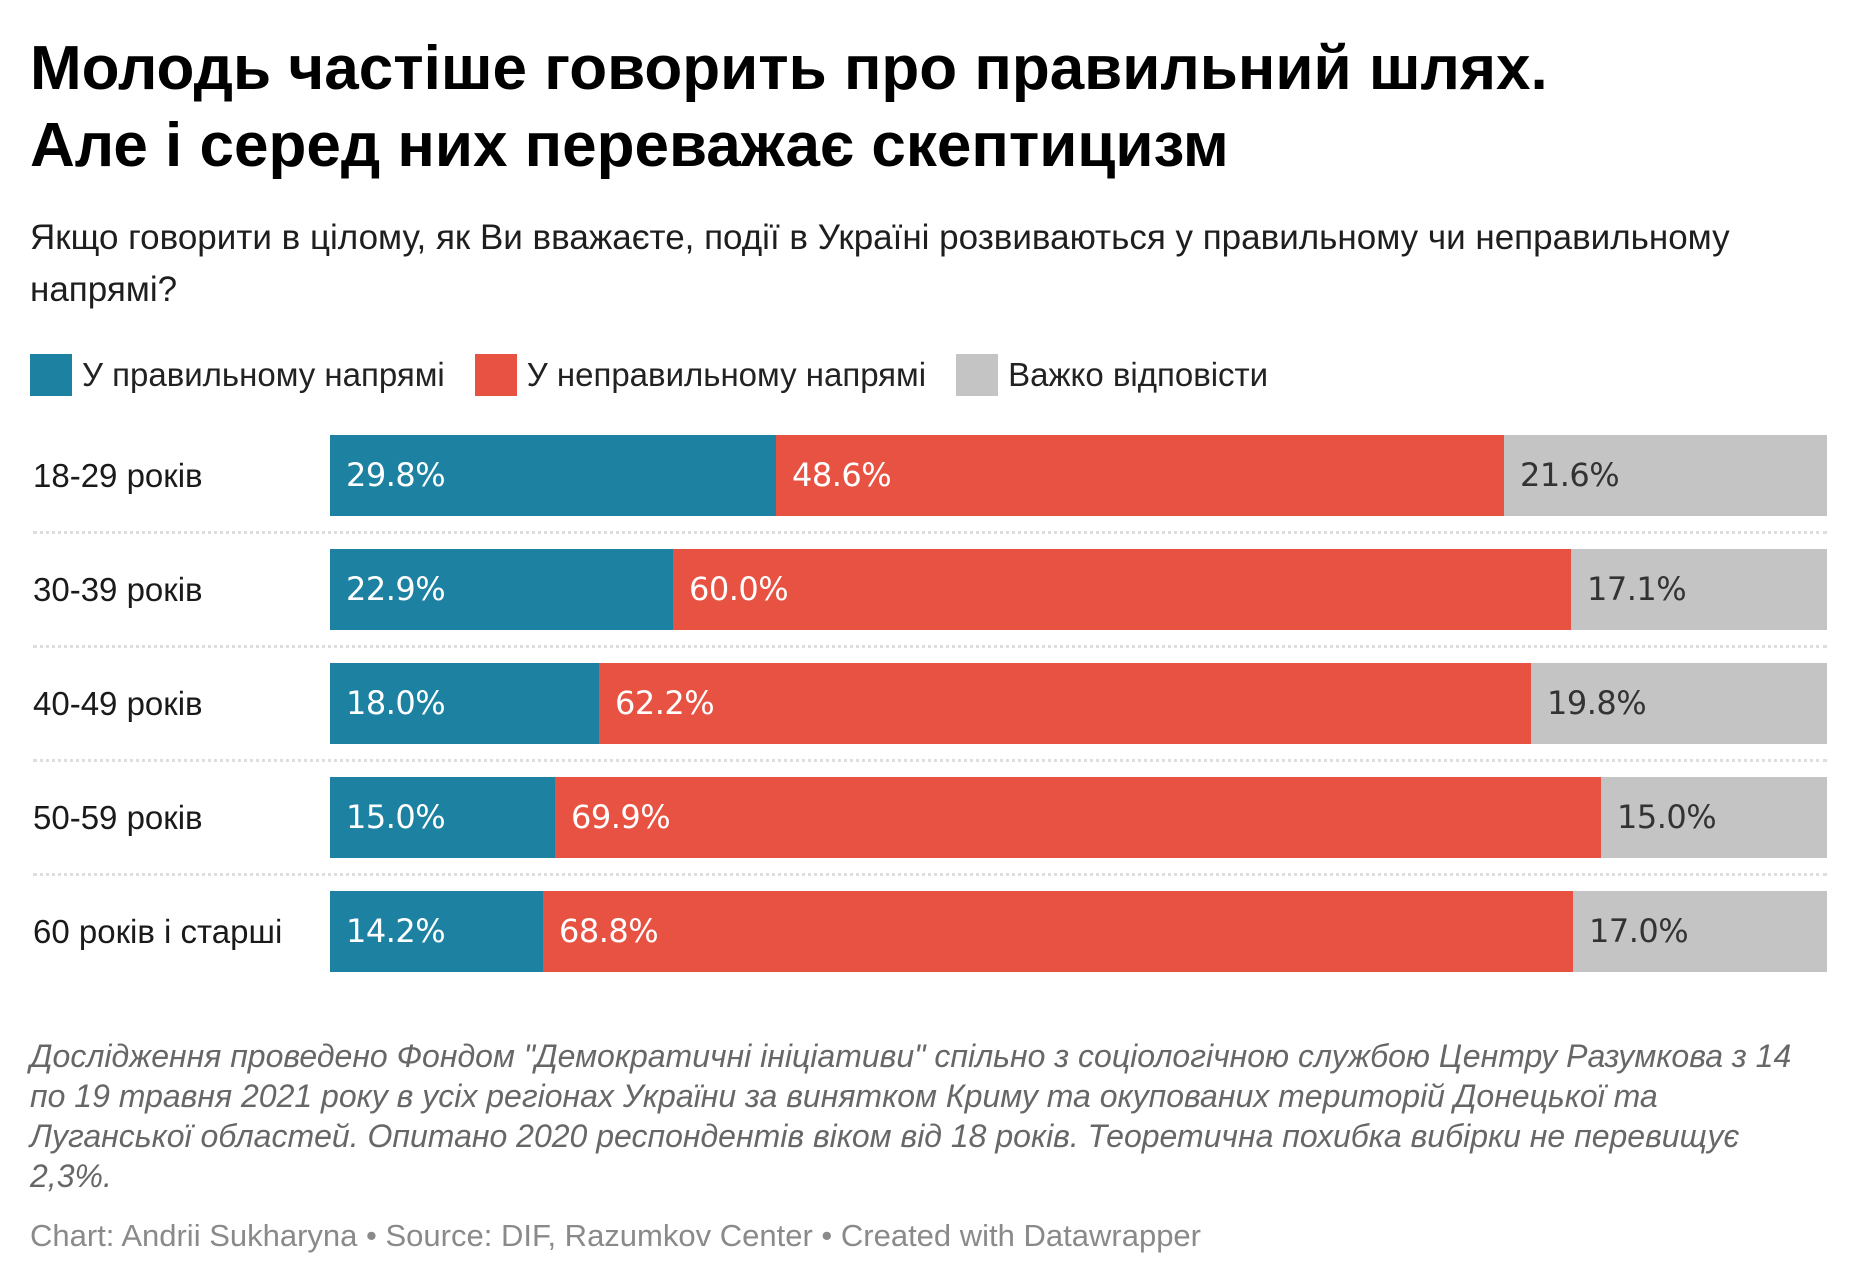 This screenshot has width=1860, height=1284. What do you see at coordinates (118, 703) in the screenshot?
I see `row-label: 40-49 років` at bounding box center [118, 703].